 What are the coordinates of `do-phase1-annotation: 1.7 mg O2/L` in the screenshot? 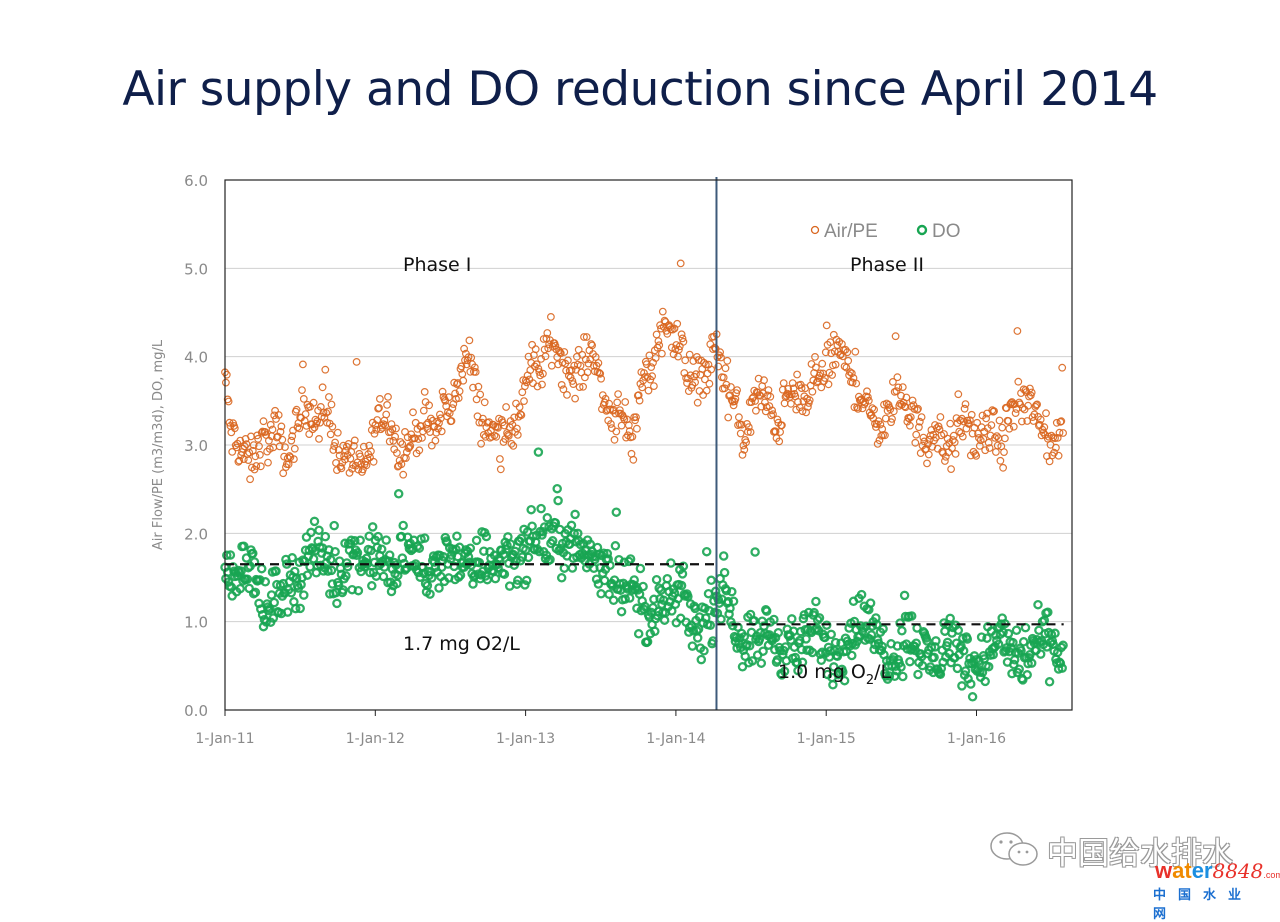 It's located at (461, 644).